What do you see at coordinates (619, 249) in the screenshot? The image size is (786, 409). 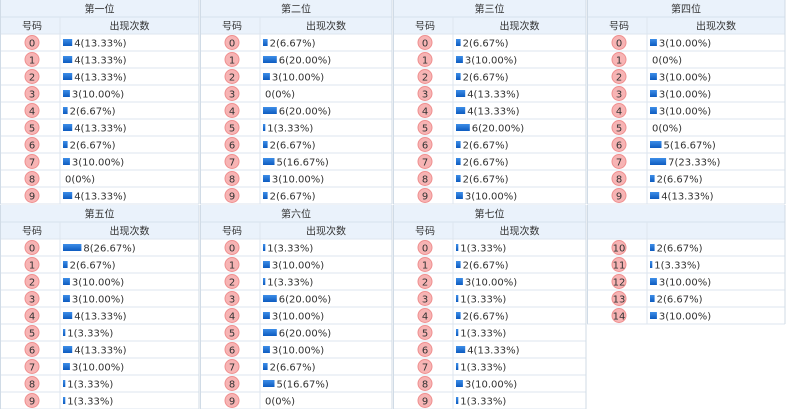 I see `number: 10` at bounding box center [619, 249].